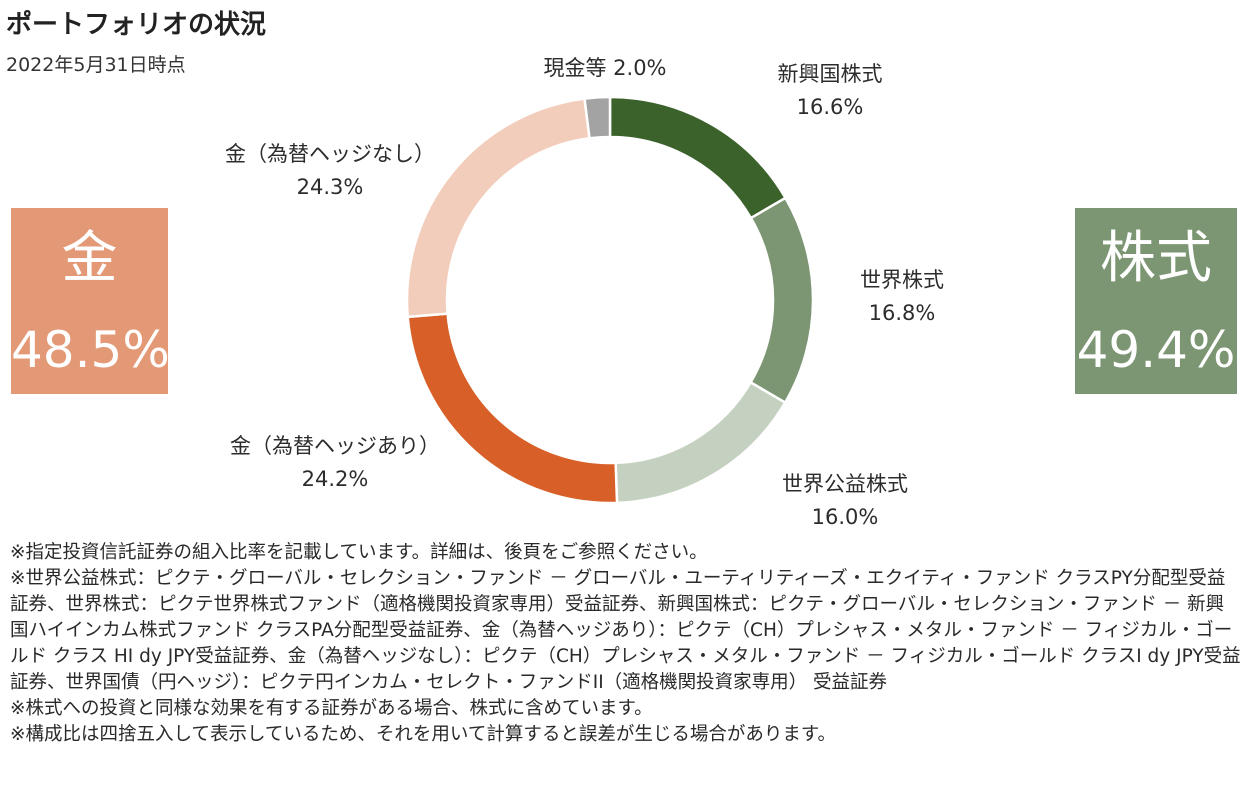 This screenshot has width=1246, height=810. What do you see at coordinates (89, 258) in the screenshot?
I see `gold-summary-label: 金` at bounding box center [89, 258].